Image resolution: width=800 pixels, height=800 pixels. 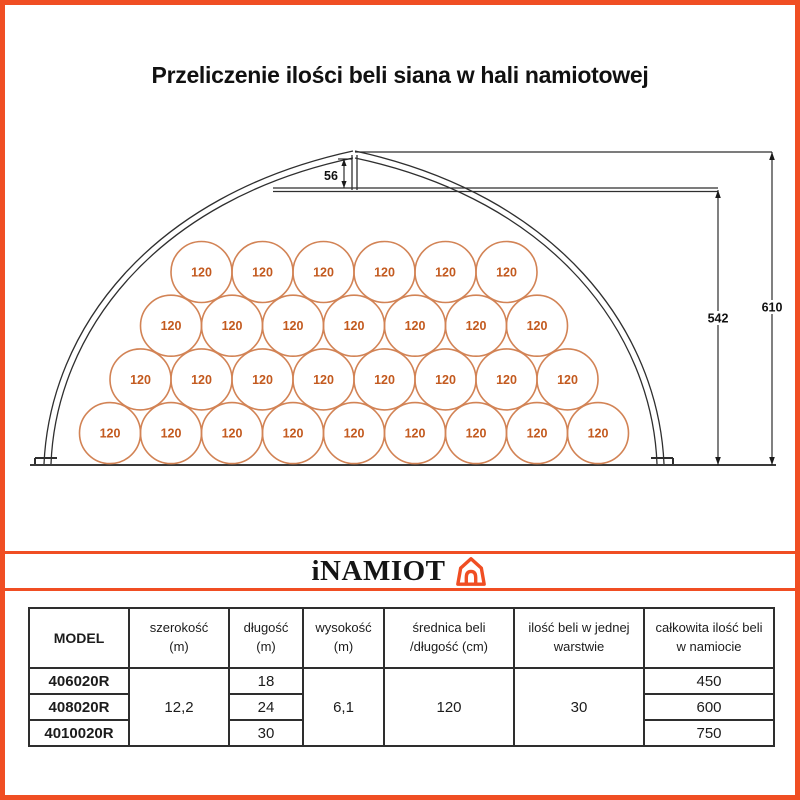 What do you see at coordinates (718, 319) in the screenshot?
I see `dimension-label-side-height: 542` at bounding box center [718, 319].